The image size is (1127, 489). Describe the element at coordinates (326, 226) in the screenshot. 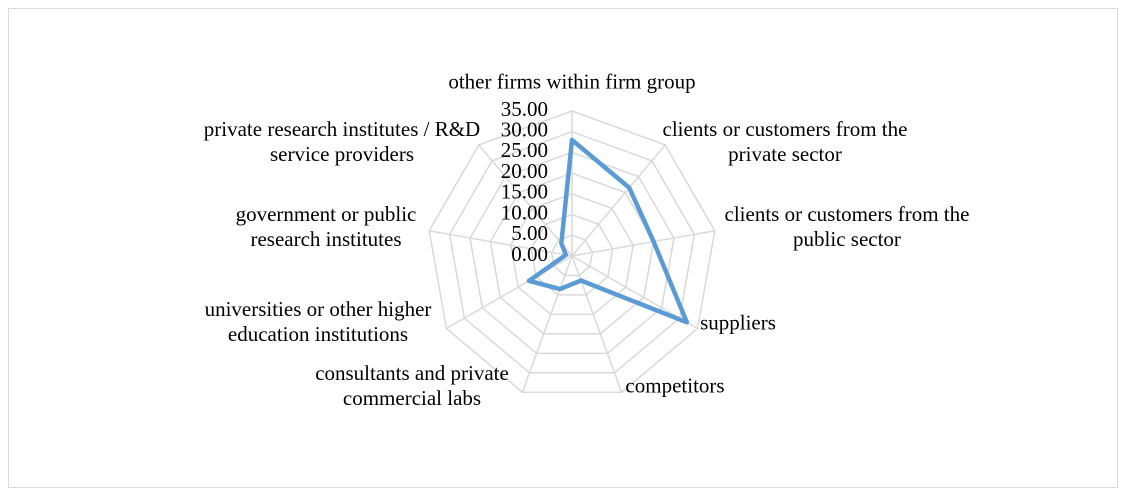

I see `category-label: government or public research institutes` at that location.